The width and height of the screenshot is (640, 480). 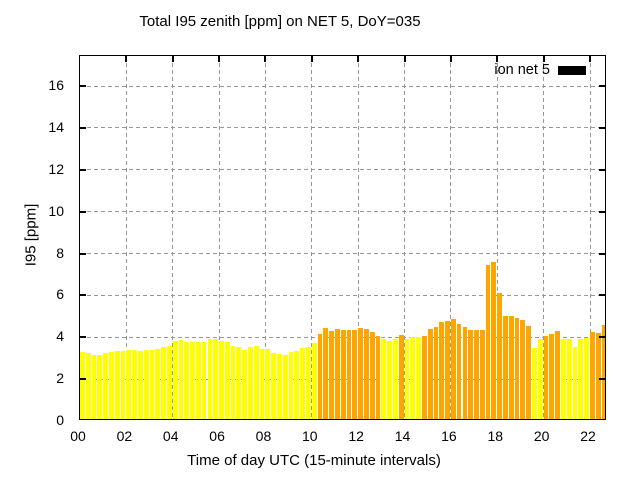 I want to click on y-tick-label: 10, so click(x=56, y=210).